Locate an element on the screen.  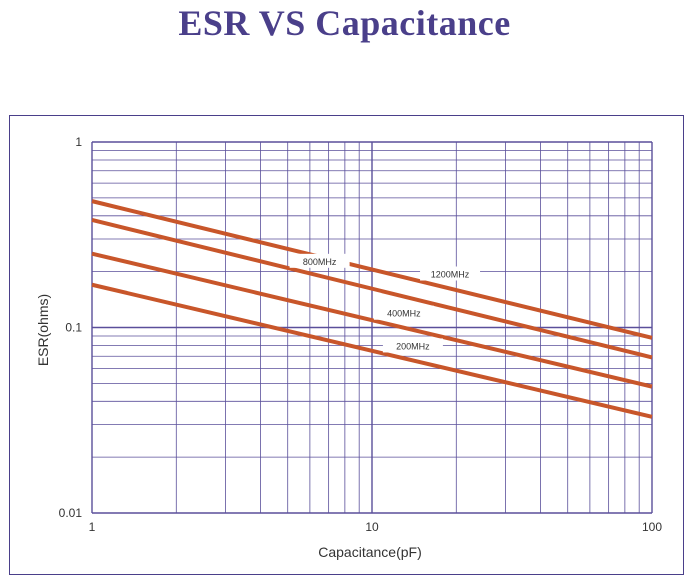
x-axis-label: Capacitance(pF) is located at coordinates (370, 552).